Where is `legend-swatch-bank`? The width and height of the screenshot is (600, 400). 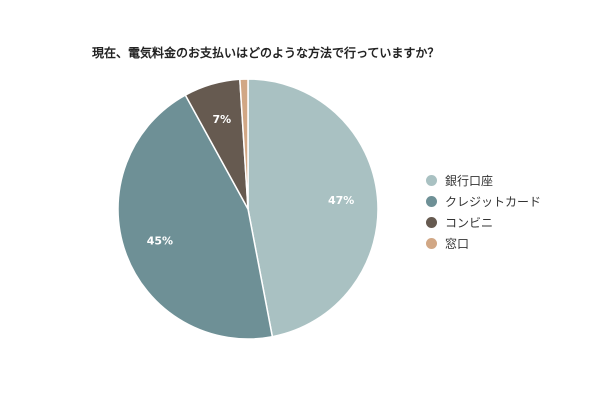
legend-swatch-bank is located at coordinates (431, 180).